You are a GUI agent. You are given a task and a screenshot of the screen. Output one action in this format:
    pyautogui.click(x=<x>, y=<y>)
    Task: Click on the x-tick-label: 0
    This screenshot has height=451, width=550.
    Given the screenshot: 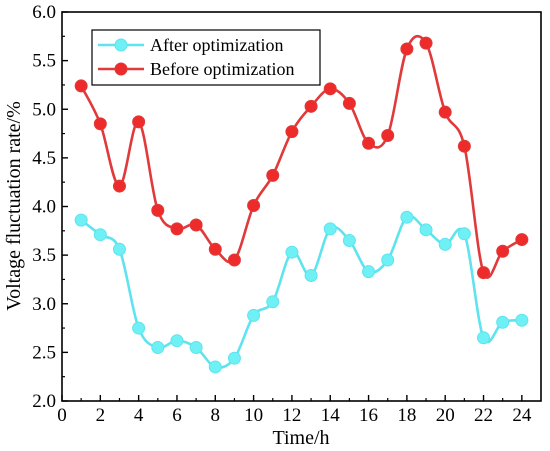 What is the action you would take?
    pyautogui.click(x=62, y=415)
    